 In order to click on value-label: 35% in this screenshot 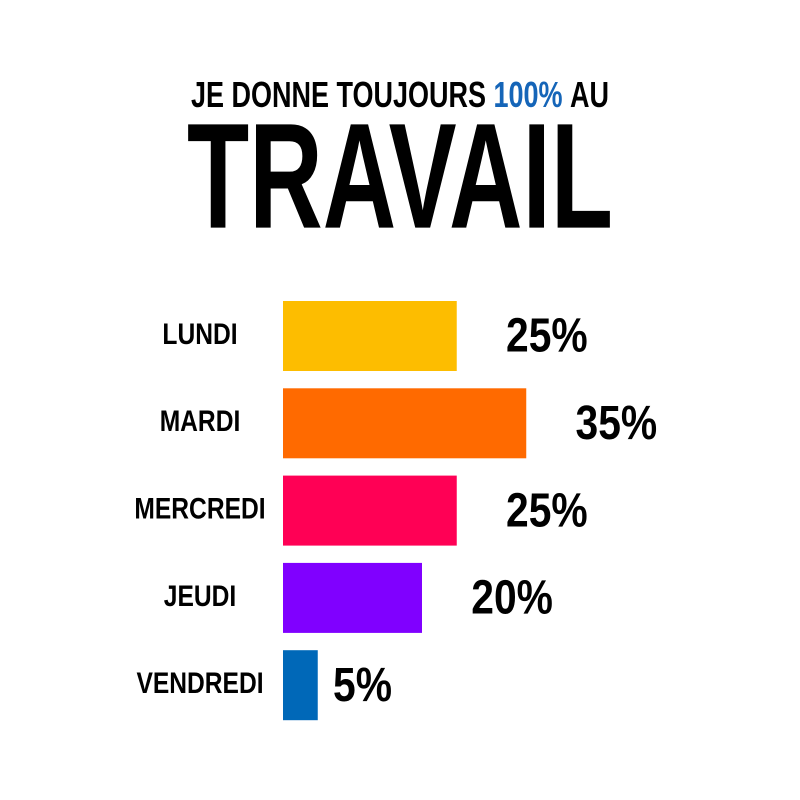, I will do `click(617, 423)`.